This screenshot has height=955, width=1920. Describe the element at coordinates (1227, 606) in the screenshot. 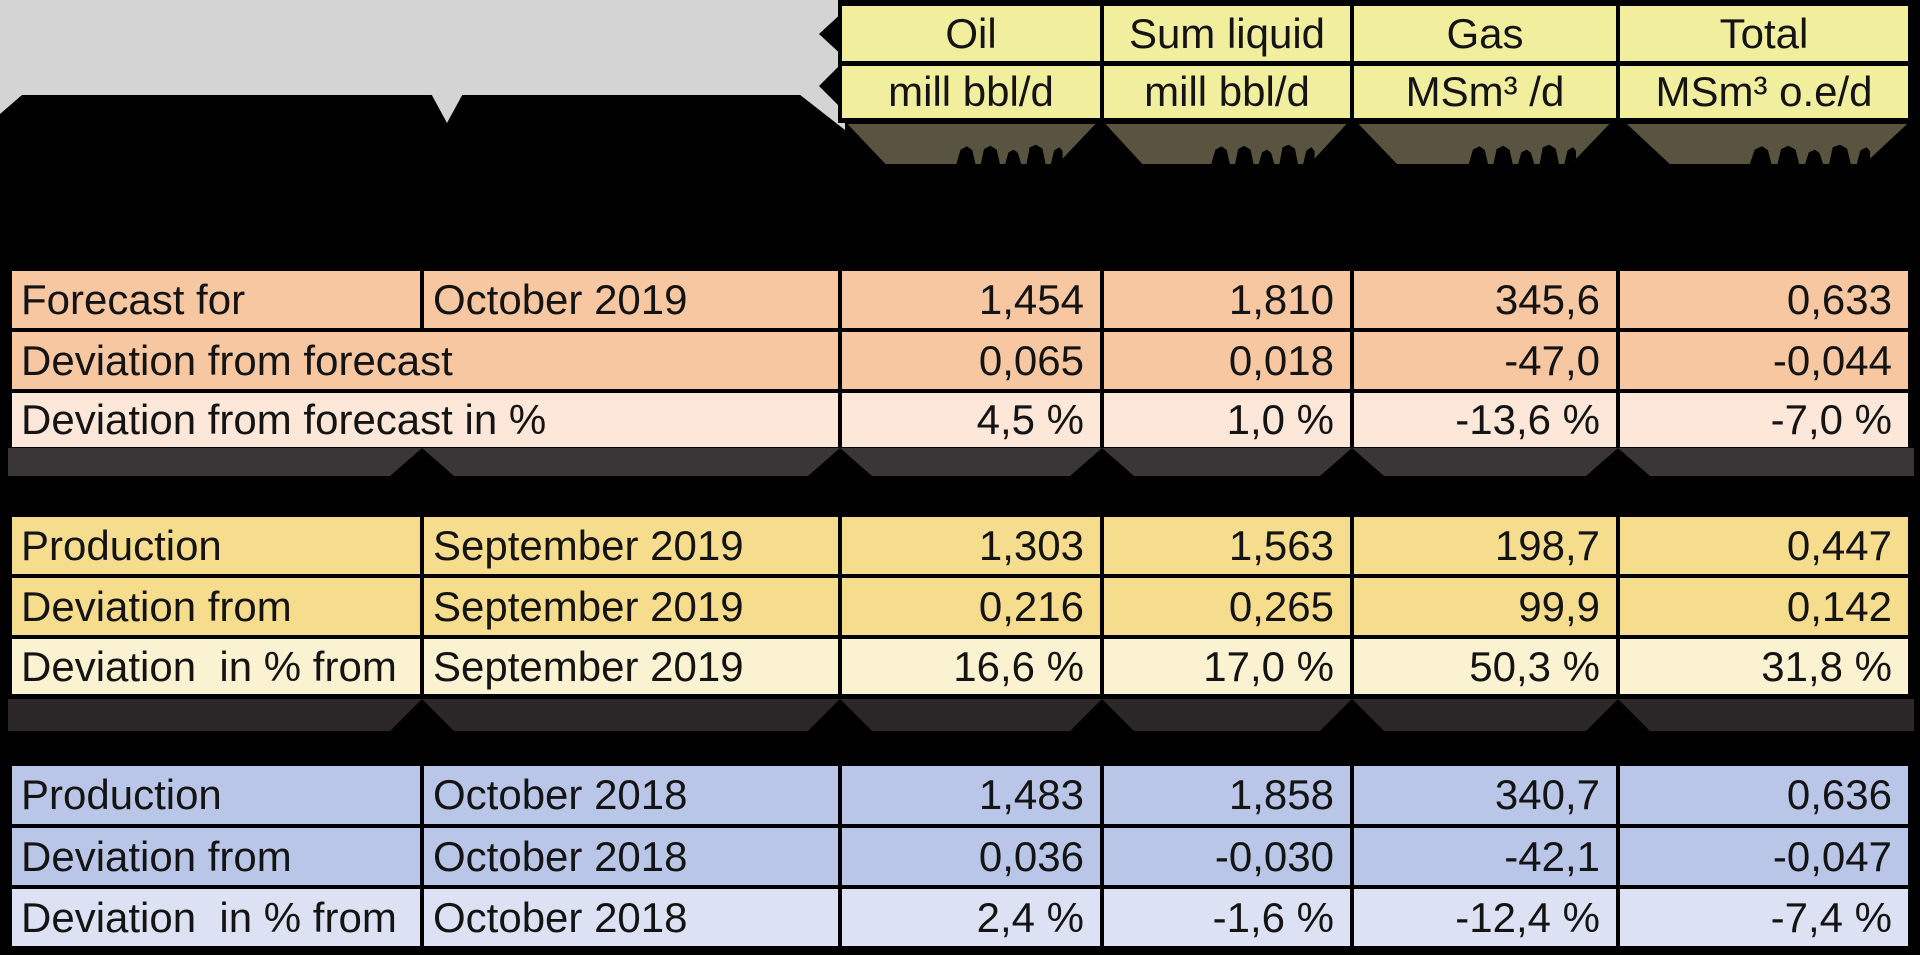

I see `value-cell: 0,265` at that location.